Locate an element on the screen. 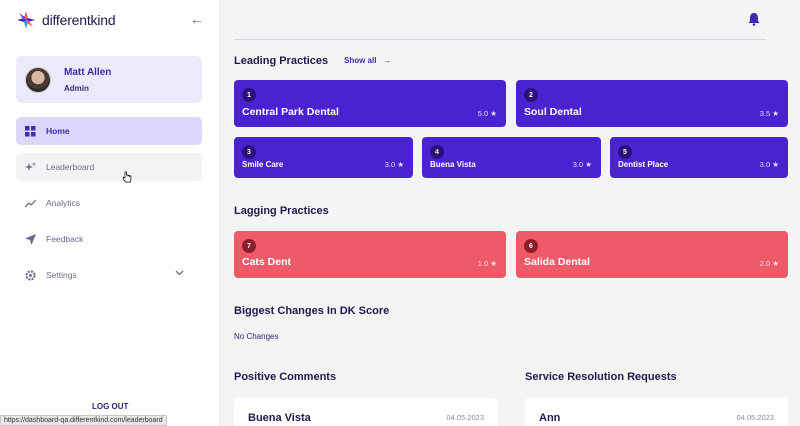  sidebar-item-feedback: Feedback is located at coordinates (109, 239).